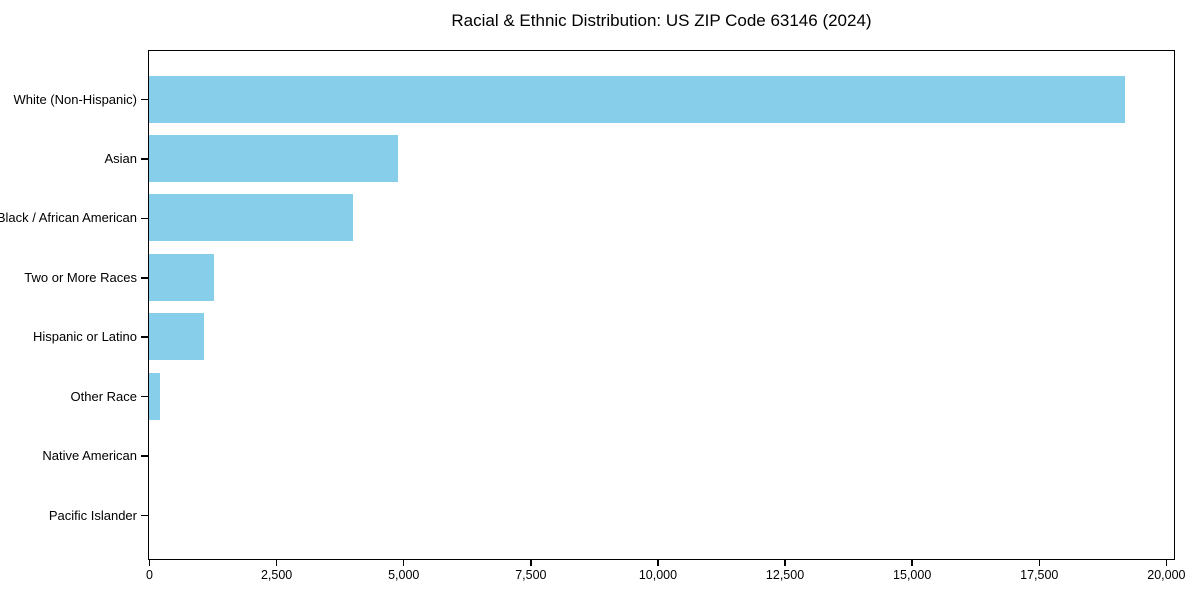 The height and width of the screenshot is (600, 1200). I want to click on bar-two-or-more-races, so click(181, 277).